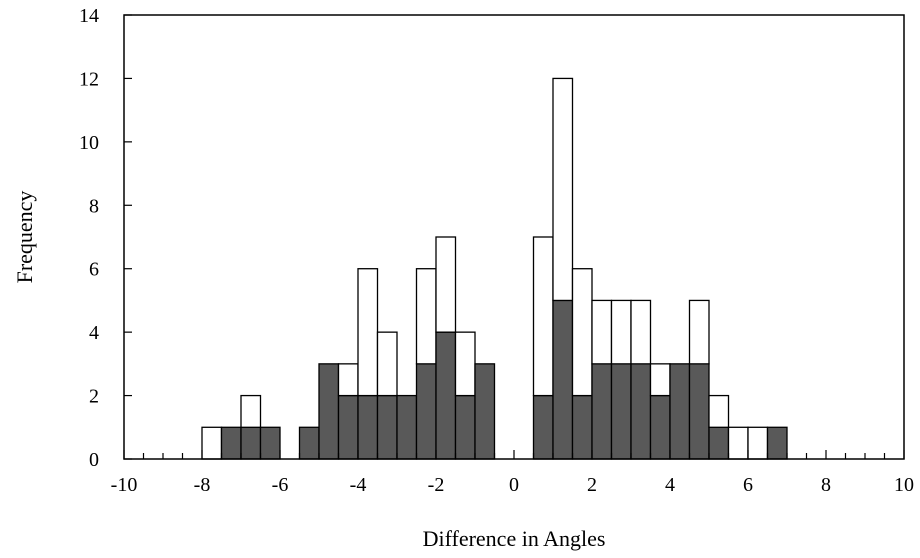  What do you see at coordinates (94, 270) in the screenshot?
I see `y-tick-label: 6` at bounding box center [94, 270].